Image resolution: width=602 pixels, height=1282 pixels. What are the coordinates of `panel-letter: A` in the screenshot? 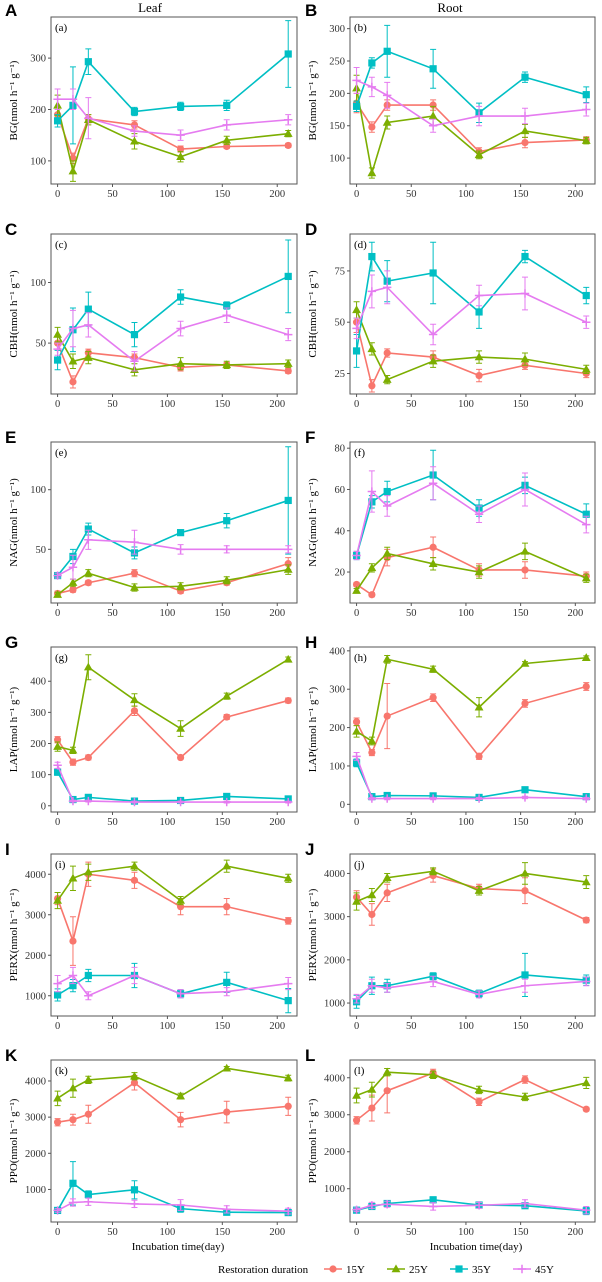 It's located at (11, 10).